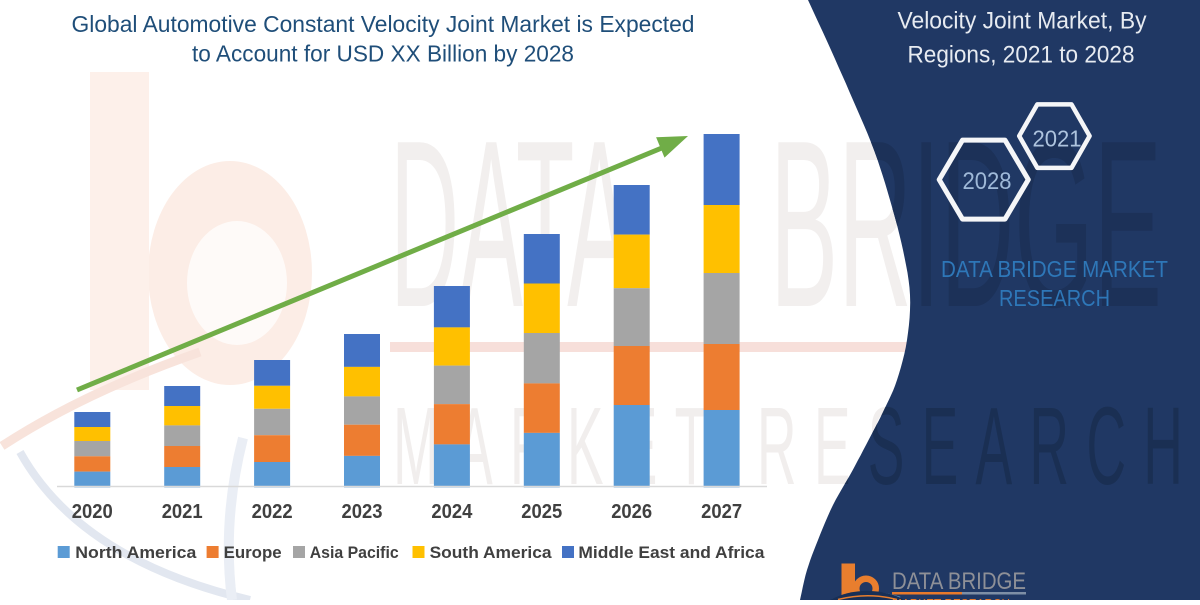  I want to click on svg-text: Middle East and Africa, so click(671, 552).